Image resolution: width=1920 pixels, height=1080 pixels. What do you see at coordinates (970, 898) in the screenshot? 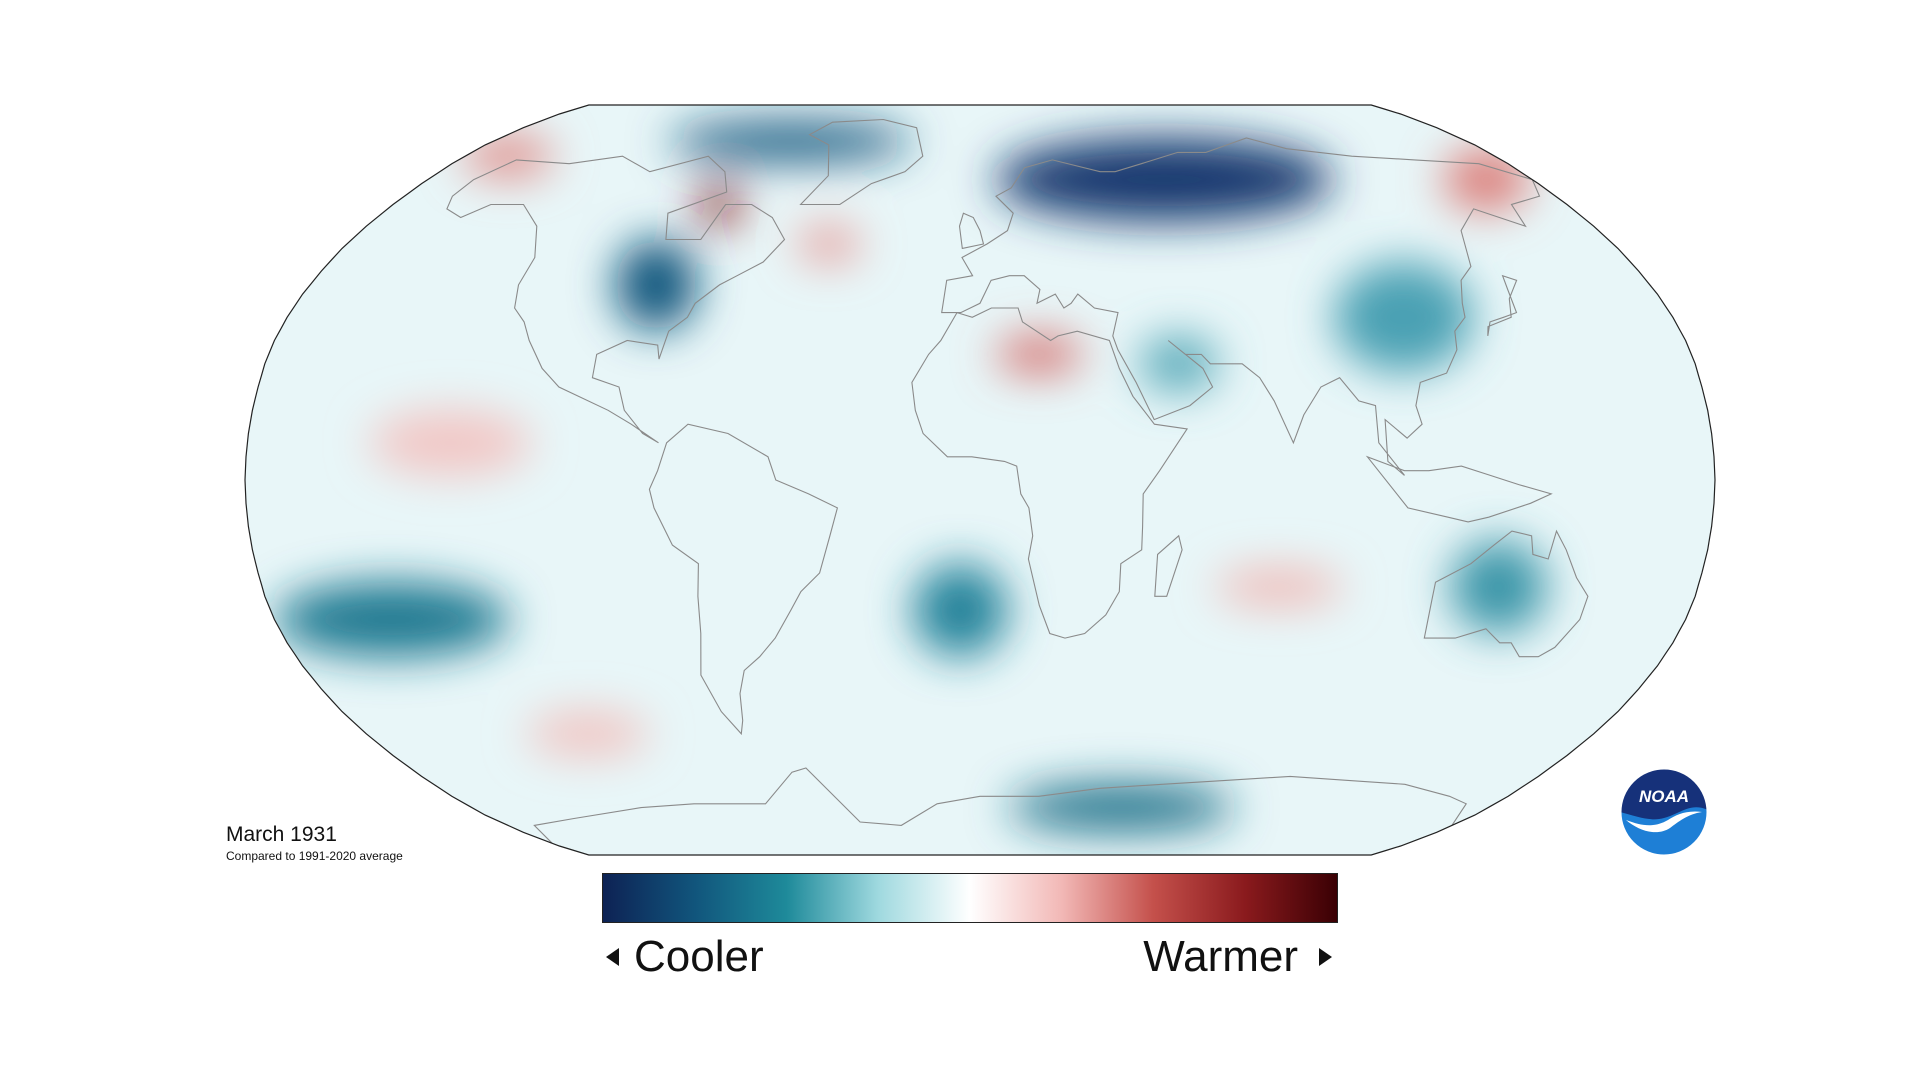
I see `color-scale-bar` at bounding box center [970, 898].